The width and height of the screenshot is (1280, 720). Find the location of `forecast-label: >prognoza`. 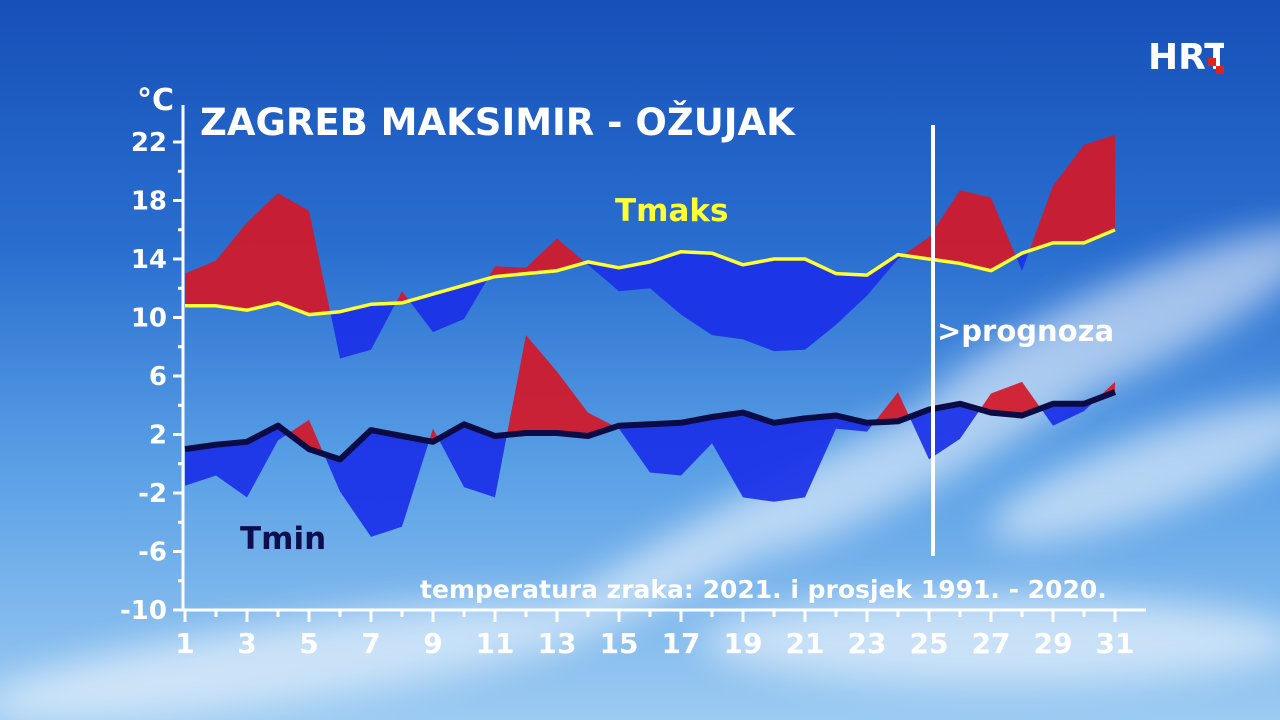

forecast-label: >prognoza is located at coordinates (1025, 331).